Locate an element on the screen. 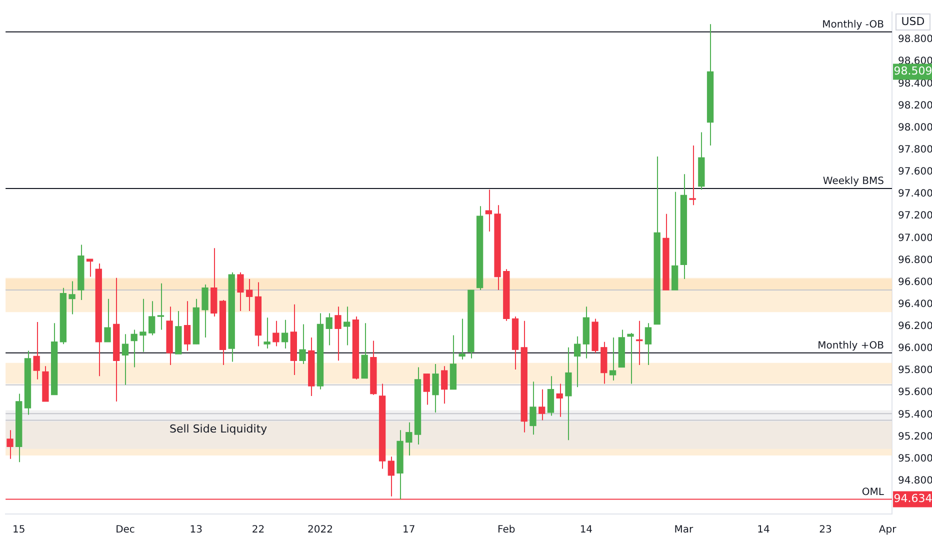 The image size is (932, 550). y-tick-label: 97.600 is located at coordinates (915, 172).